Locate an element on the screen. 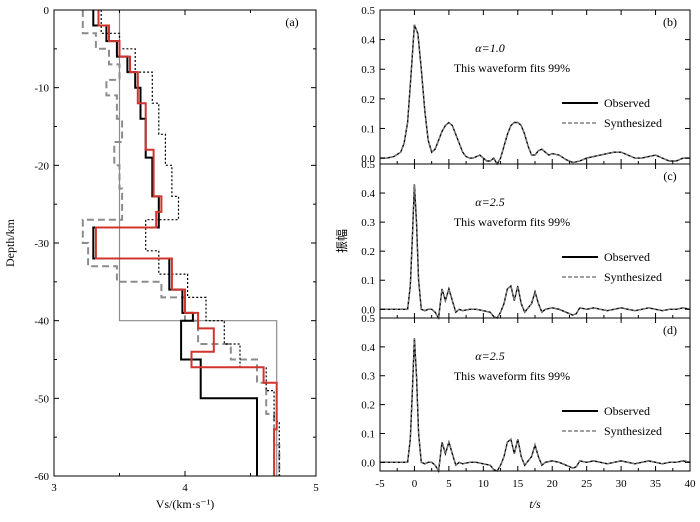 Image resolution: width=700 pixels, height=522 pixels. x-axis-label: t/s is located at coordinates (535, 504).